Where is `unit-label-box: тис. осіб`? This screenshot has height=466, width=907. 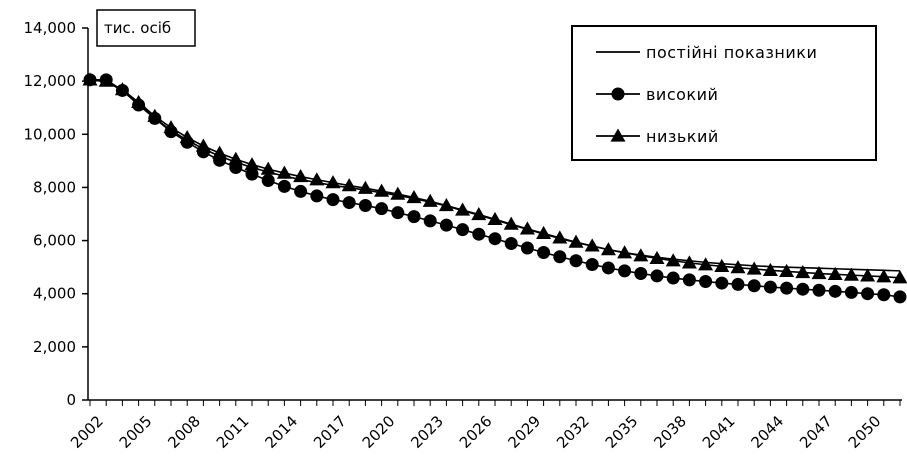 unit-label-box: тис. осіб is located at coordinates (146, 28).